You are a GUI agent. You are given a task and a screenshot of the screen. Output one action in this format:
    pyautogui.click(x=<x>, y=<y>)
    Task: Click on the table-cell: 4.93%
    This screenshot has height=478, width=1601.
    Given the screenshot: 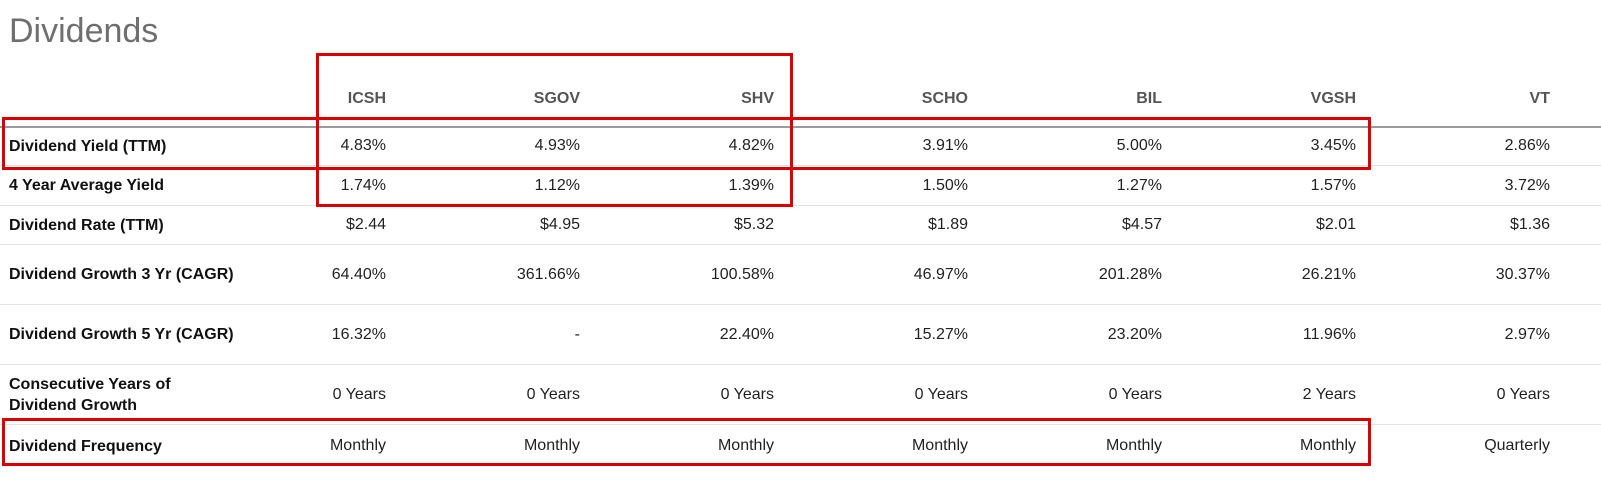 What is the action you would take?
    pyautogui.click(x=557, y=145)
    